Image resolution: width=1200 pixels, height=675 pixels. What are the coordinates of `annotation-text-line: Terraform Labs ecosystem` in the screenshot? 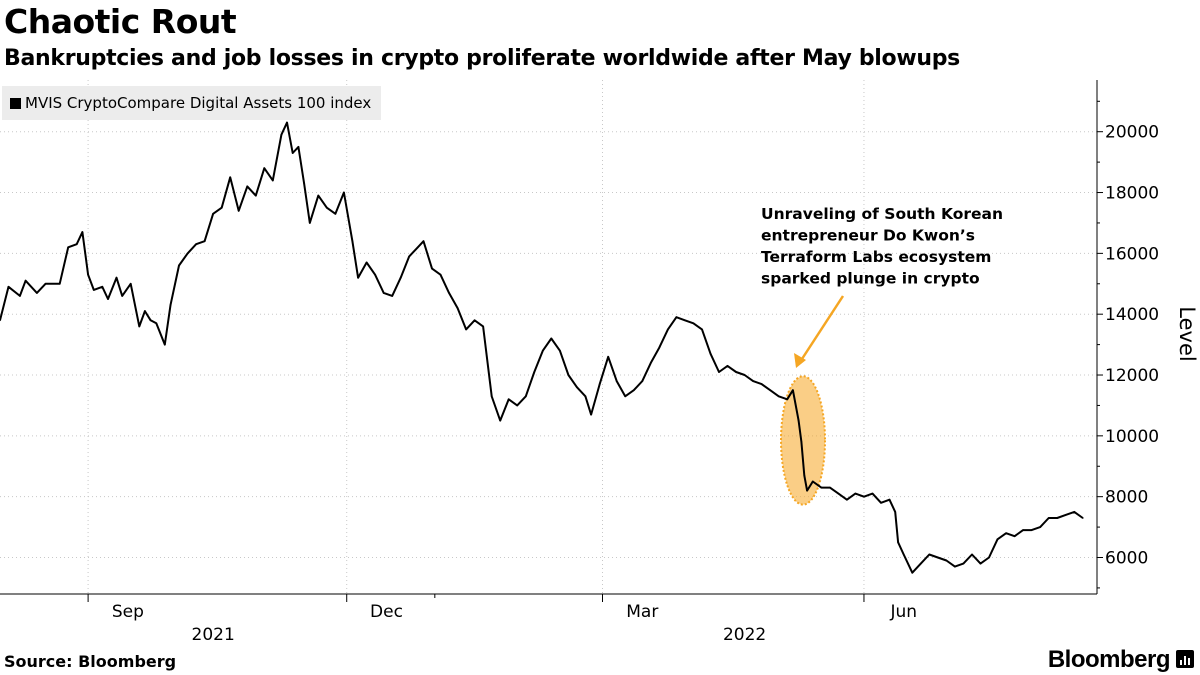 It's located at (876, 257).